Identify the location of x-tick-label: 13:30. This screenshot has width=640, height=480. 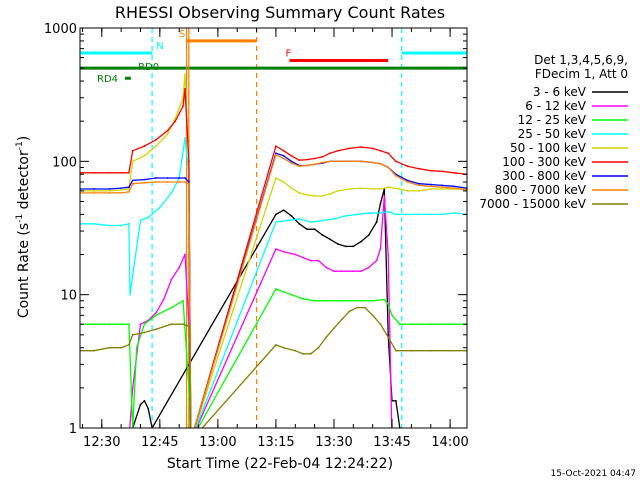
(333, 442).